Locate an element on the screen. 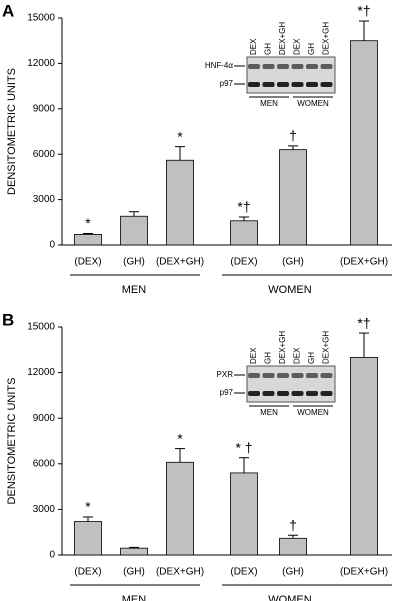 The width and height of the screenshot is (400, 601). panel-label: B is located at coordinates (8, 319).